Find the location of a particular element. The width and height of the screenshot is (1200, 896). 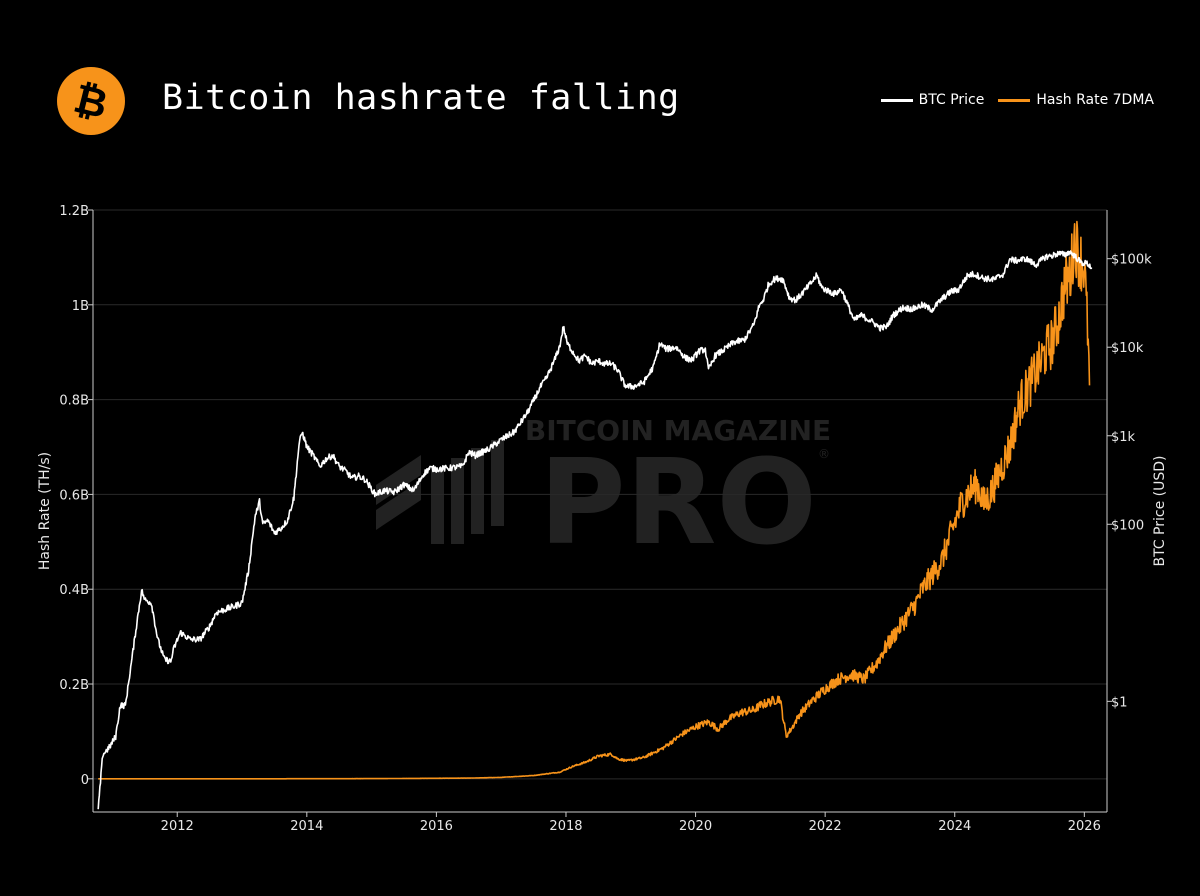

legend-label-btc-price: BTC Price is located at coordinates (951, 100).